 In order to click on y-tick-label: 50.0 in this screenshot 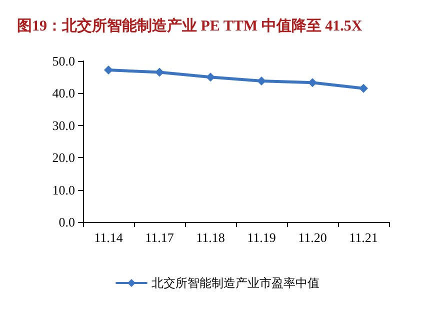, I will do `click(63, 61)`.